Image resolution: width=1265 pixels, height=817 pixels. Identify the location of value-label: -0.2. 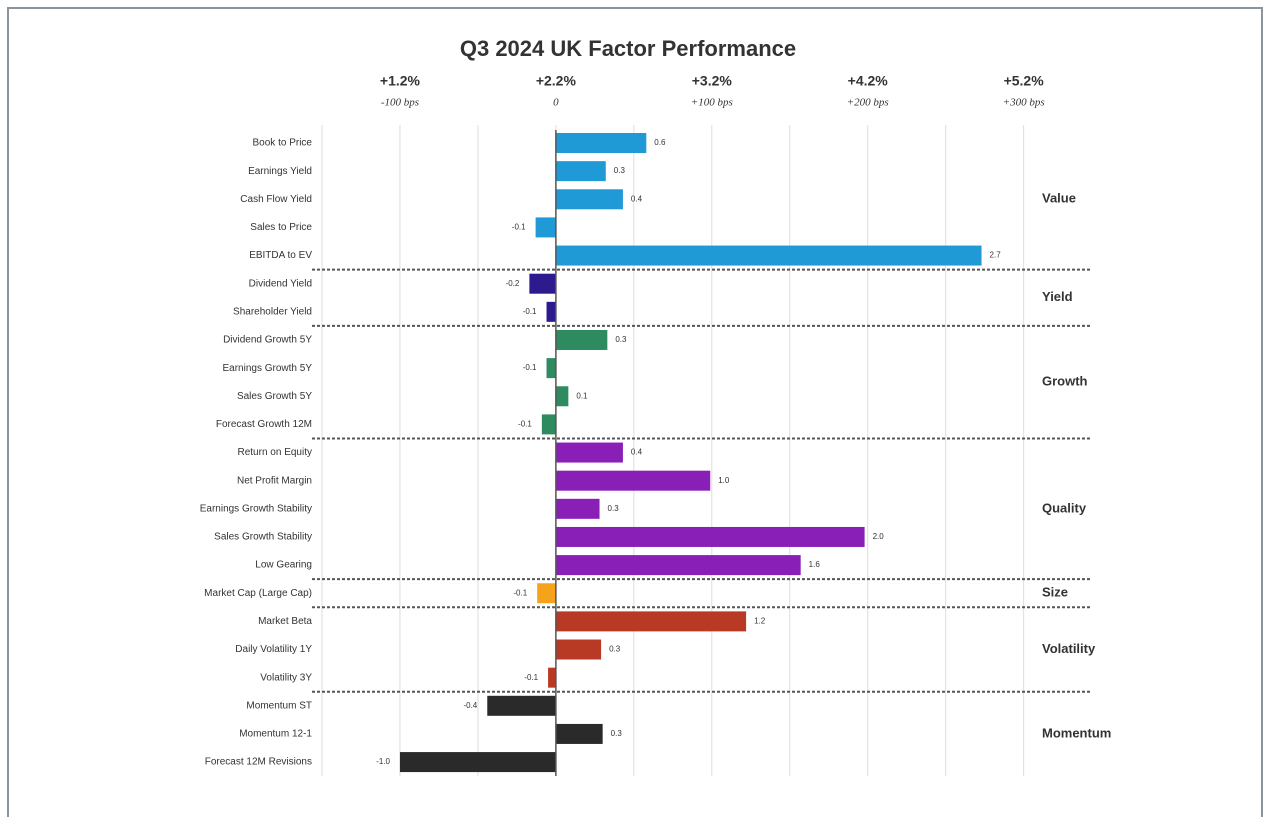
(513, 283).